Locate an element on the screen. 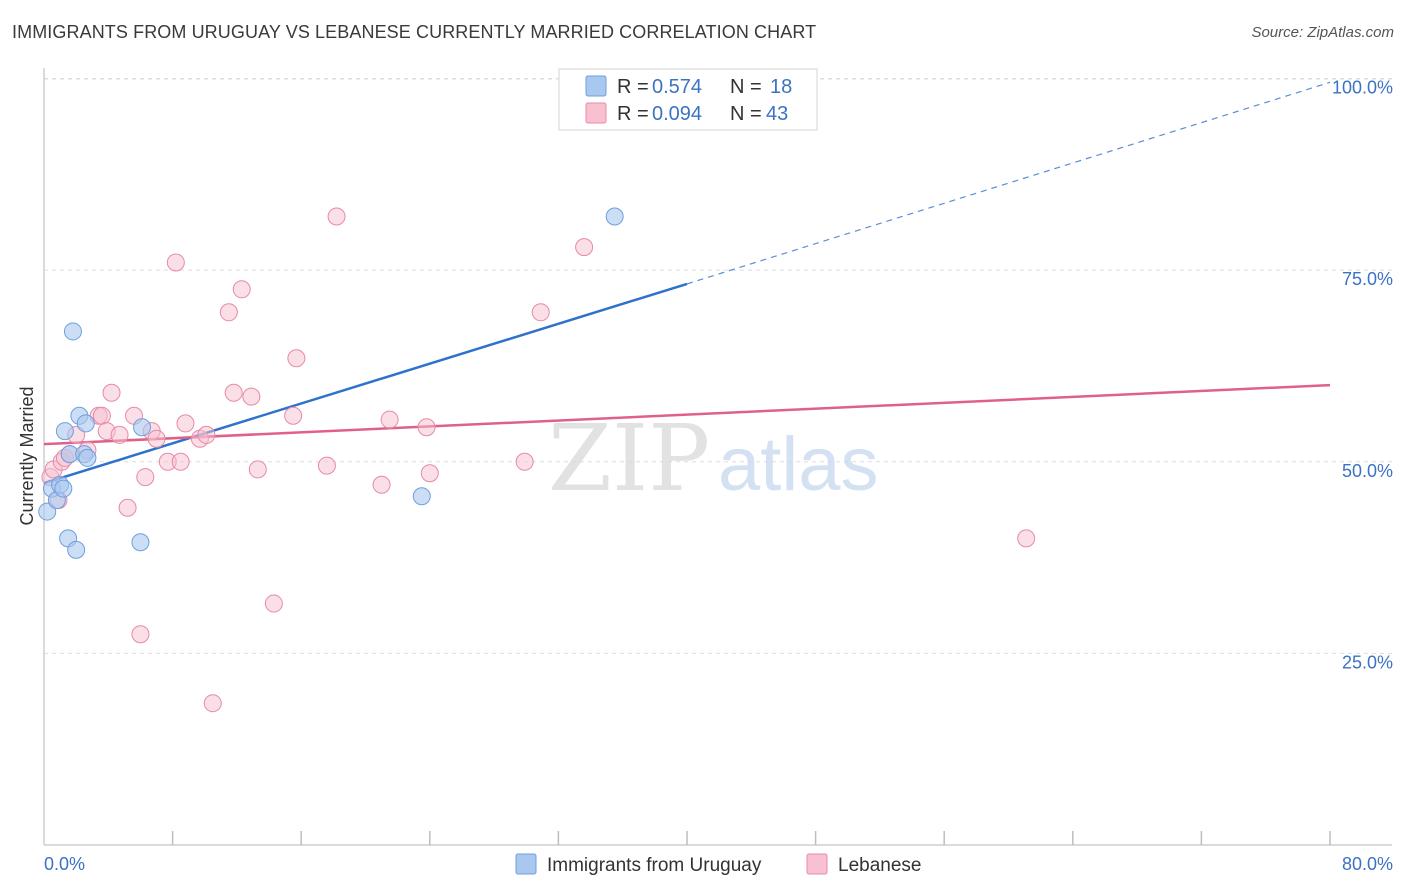 The height and width of the screenshot is (892, 1406). uruguay-r-value: 0.574 is located at coordinates (677, 87).